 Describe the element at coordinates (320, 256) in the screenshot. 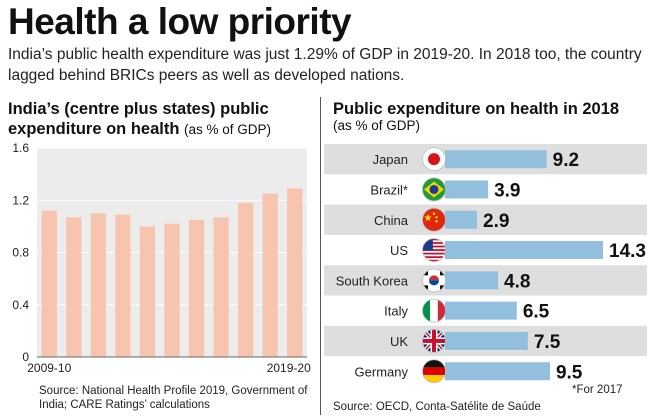

I see `panel-divider` at that location.